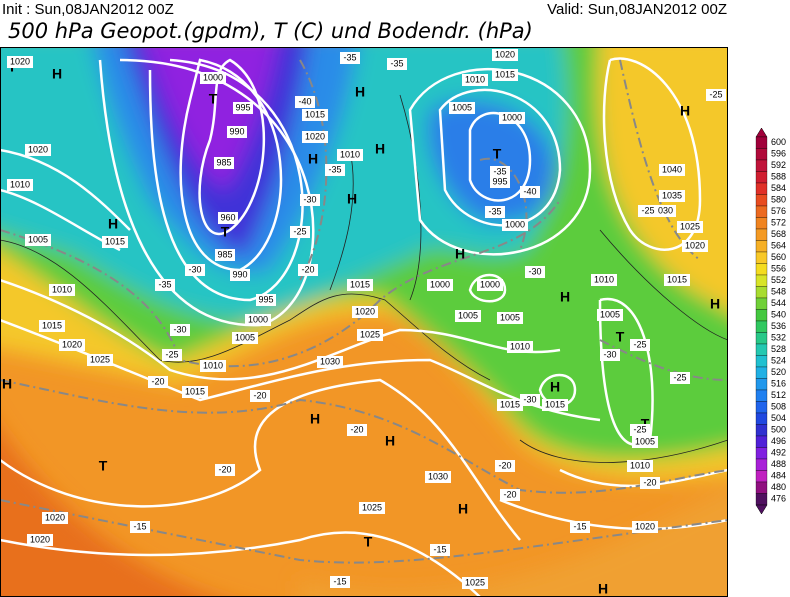 This screenshot has width=790, height=597. What do you see at coordinates (778, 257) in the screenshot?
I see `colorbar-label: 560` at bounding box center [778, 257].